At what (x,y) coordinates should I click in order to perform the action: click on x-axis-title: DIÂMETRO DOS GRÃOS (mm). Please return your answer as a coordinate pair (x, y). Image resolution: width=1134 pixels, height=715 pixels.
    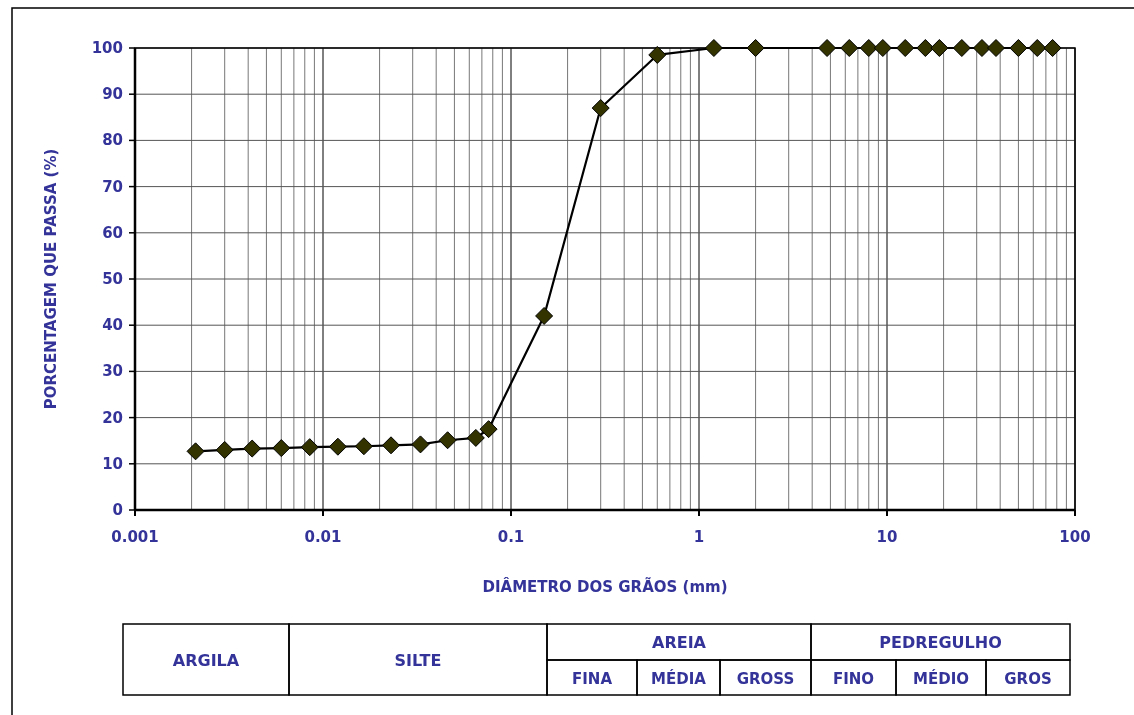
    Looking at the image, I should click on (605, 586).